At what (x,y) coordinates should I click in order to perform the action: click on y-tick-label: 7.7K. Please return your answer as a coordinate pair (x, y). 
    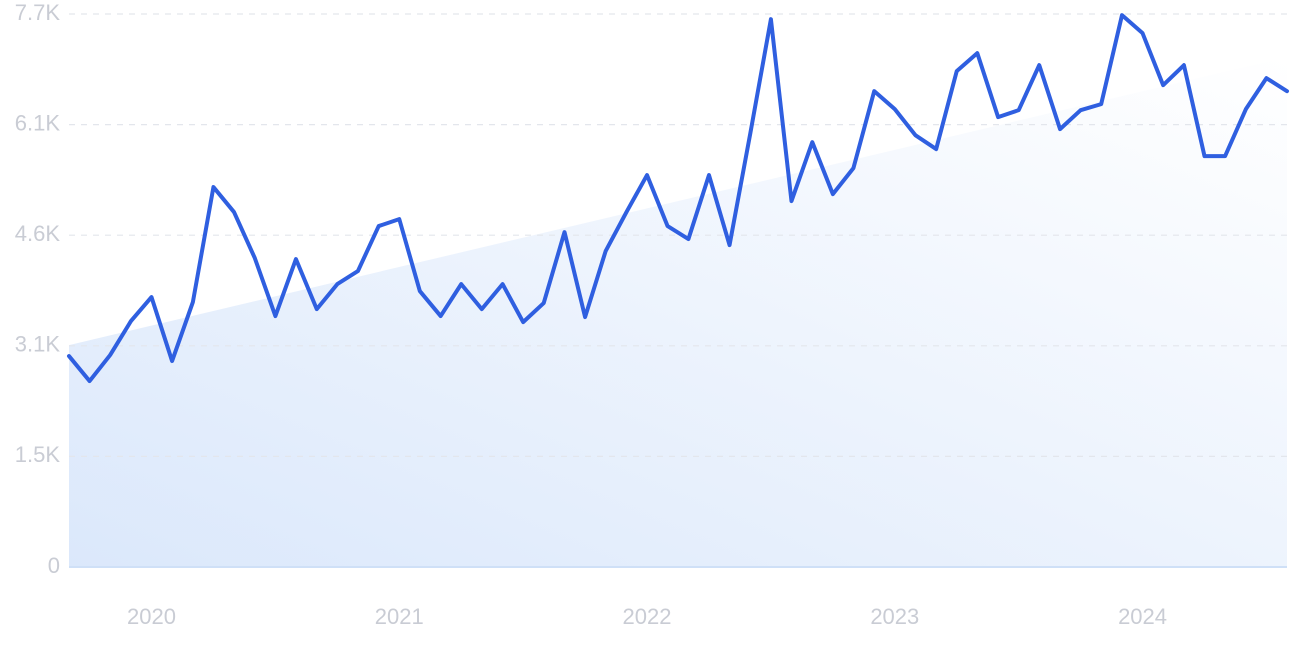
    Looking at the image, I should click on (38, 12).